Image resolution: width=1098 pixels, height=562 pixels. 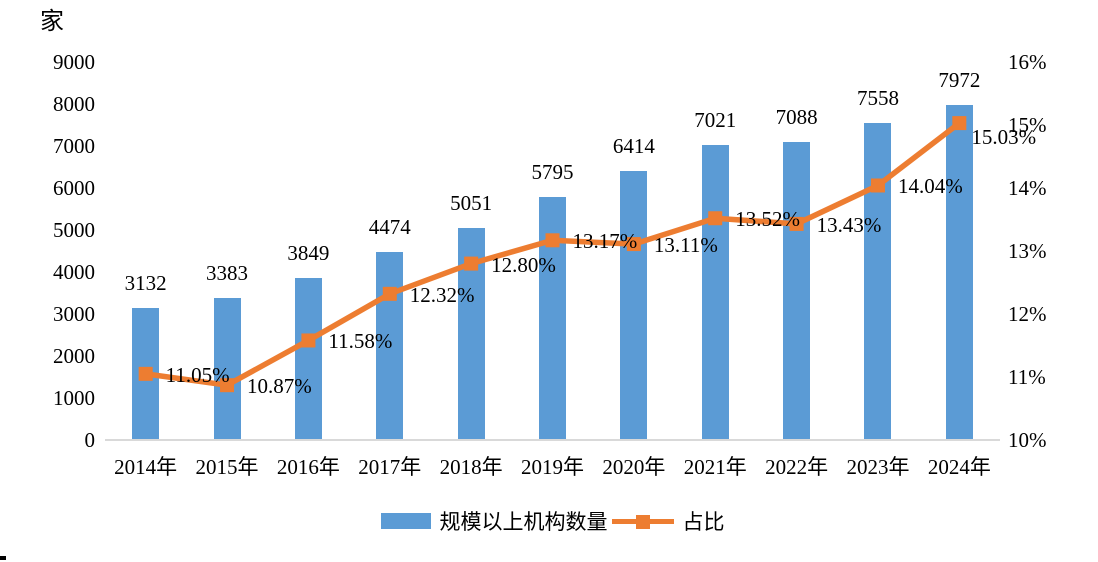 What do you see at coordinates (74, 272) in the screenshot?
I see `left-axis-tick-label: 4000` at bounding box center [74, 272].